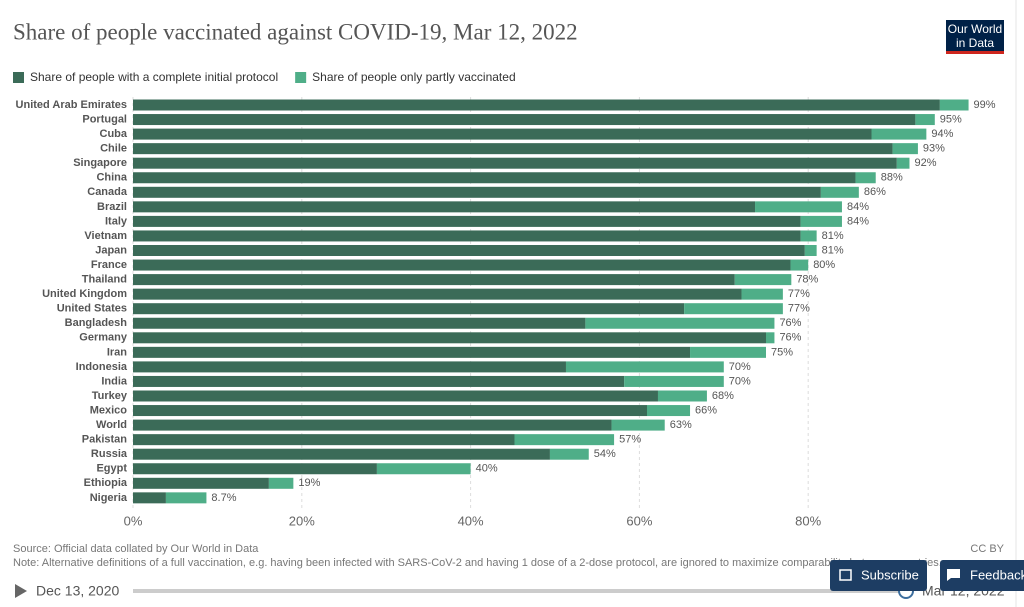  Describe the element at coordinates (113, 149) in the screenshot. I see `y-tick-label: Chile` at that location.